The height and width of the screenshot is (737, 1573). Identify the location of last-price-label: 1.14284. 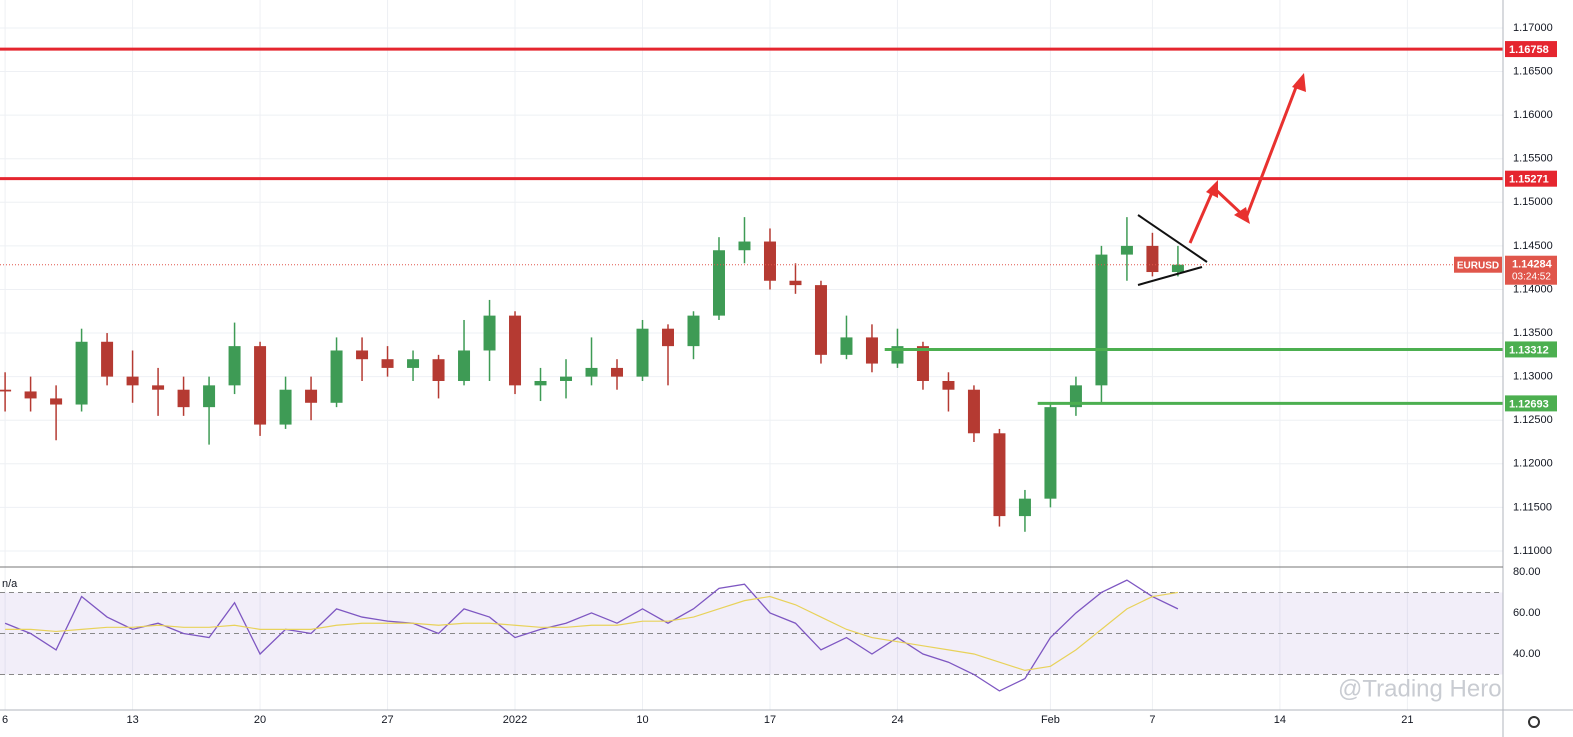
(1532, 265).